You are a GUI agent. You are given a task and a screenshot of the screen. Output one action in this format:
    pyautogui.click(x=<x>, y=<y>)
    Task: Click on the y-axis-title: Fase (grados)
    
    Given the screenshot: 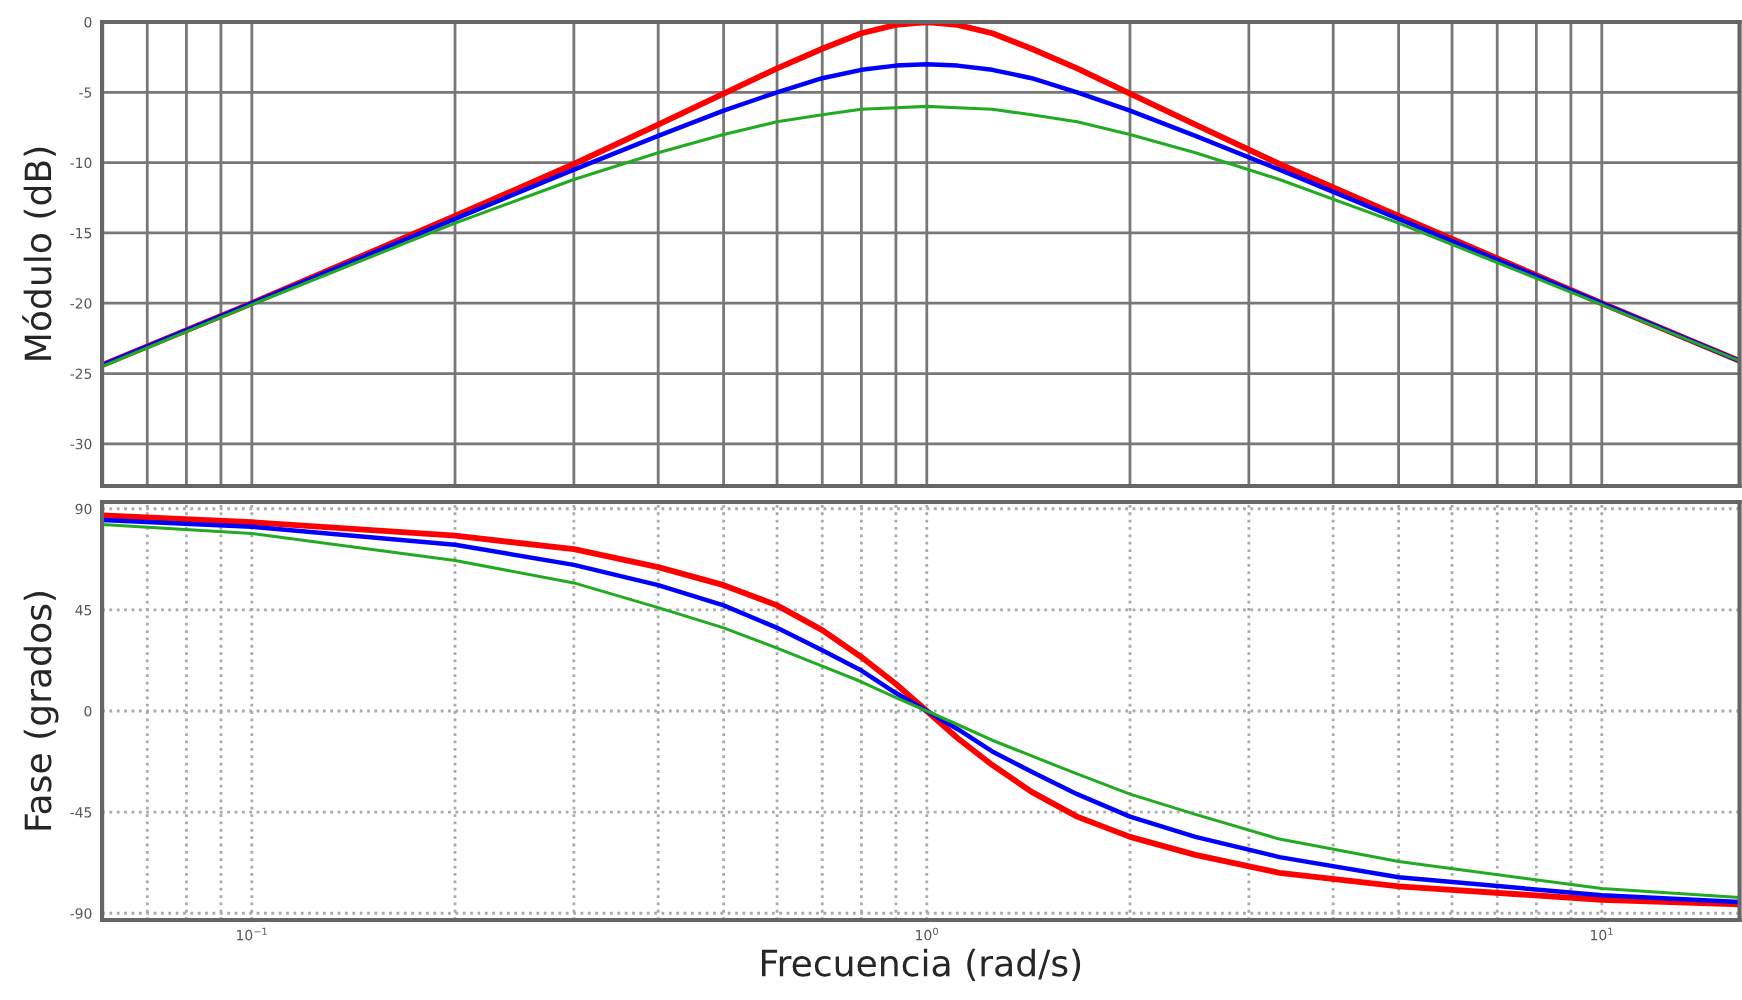 What is the action you would take?
    pyautogui.click(x=41, y=711)
    